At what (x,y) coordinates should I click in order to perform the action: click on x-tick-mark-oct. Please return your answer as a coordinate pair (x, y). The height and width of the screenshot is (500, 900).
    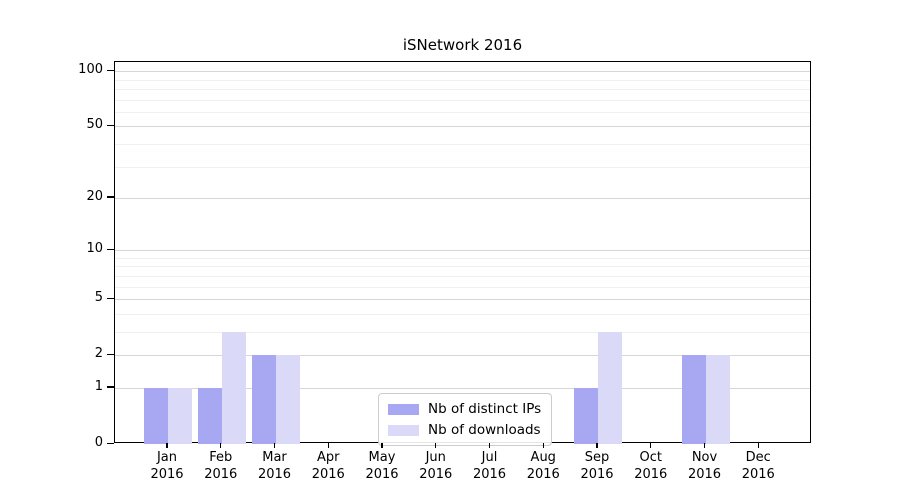
    Looking at the image, I should click on (651, 445).